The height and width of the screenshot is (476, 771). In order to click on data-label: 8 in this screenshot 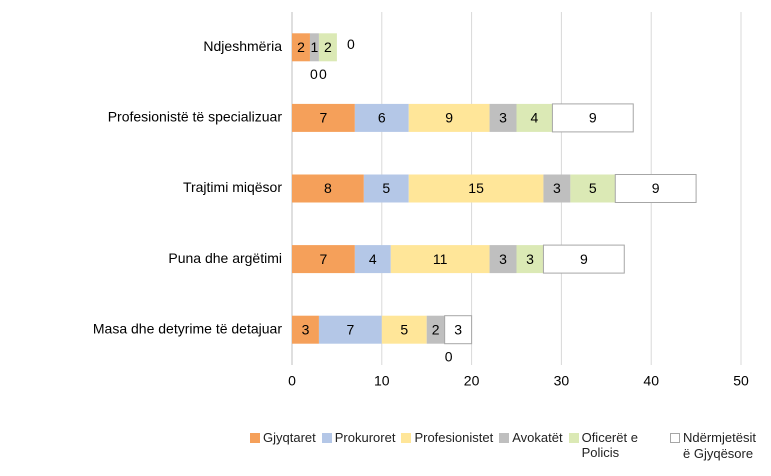, I will do `click(328, 188)`.